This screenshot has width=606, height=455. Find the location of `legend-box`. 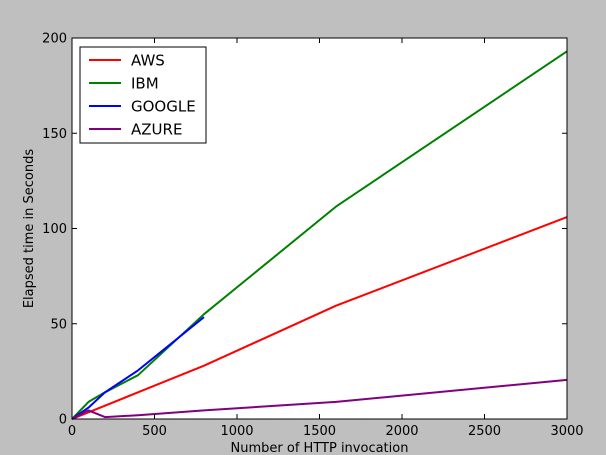

legend-box is located at coordinates (143, 95).